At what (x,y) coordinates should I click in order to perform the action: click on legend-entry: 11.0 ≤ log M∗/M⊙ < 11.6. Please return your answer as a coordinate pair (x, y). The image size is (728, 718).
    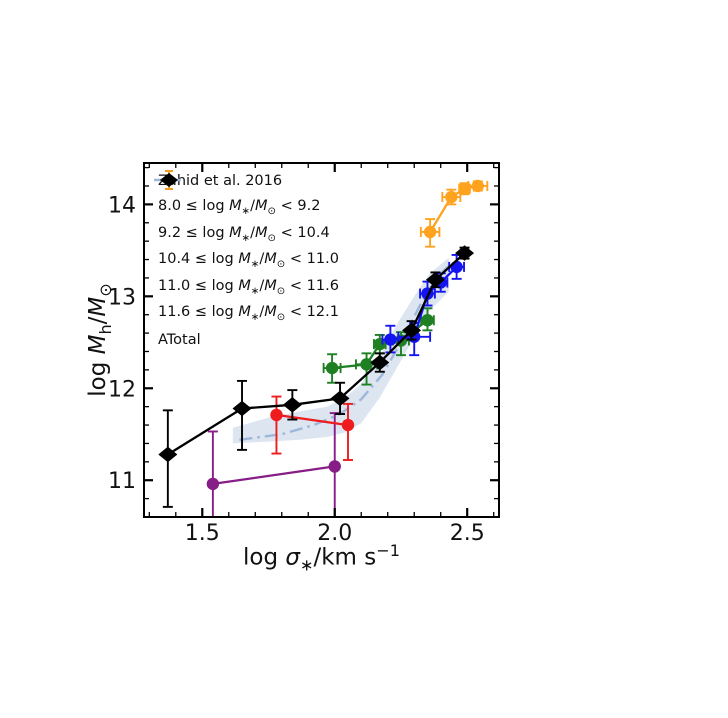
    Looking at the image, I should click on (245, 235).